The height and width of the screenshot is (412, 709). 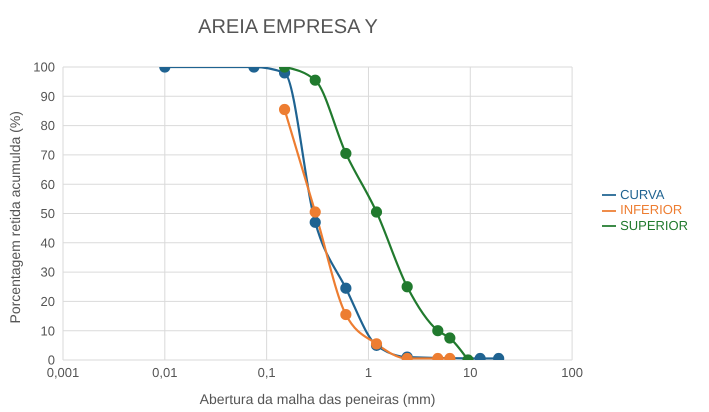 I want to click on y-tick-label: 50, so click(x=47, y=214).